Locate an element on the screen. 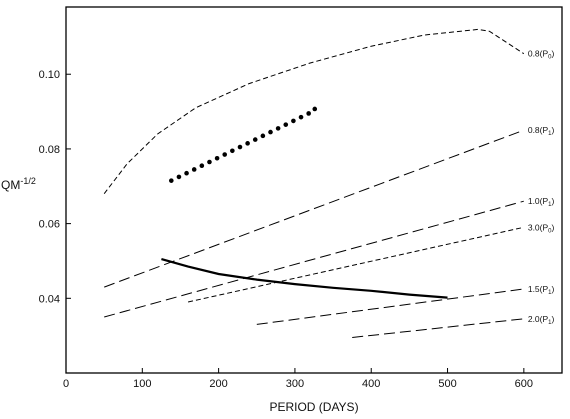 Image resolution: width=570 pixels, height=419 pixels. series-label: 2.0(P1) is located at coordinates (541, 320).